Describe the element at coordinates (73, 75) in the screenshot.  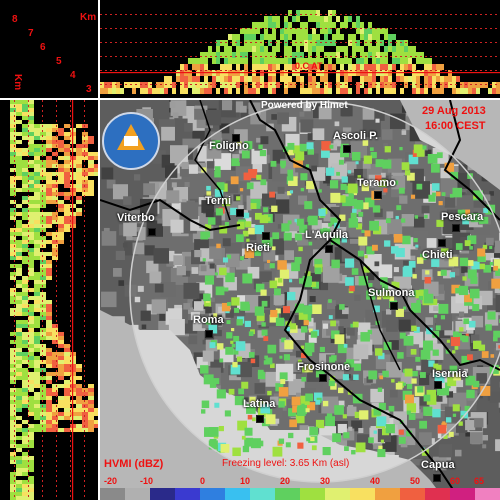
I see `height-tick: 4` at that location.